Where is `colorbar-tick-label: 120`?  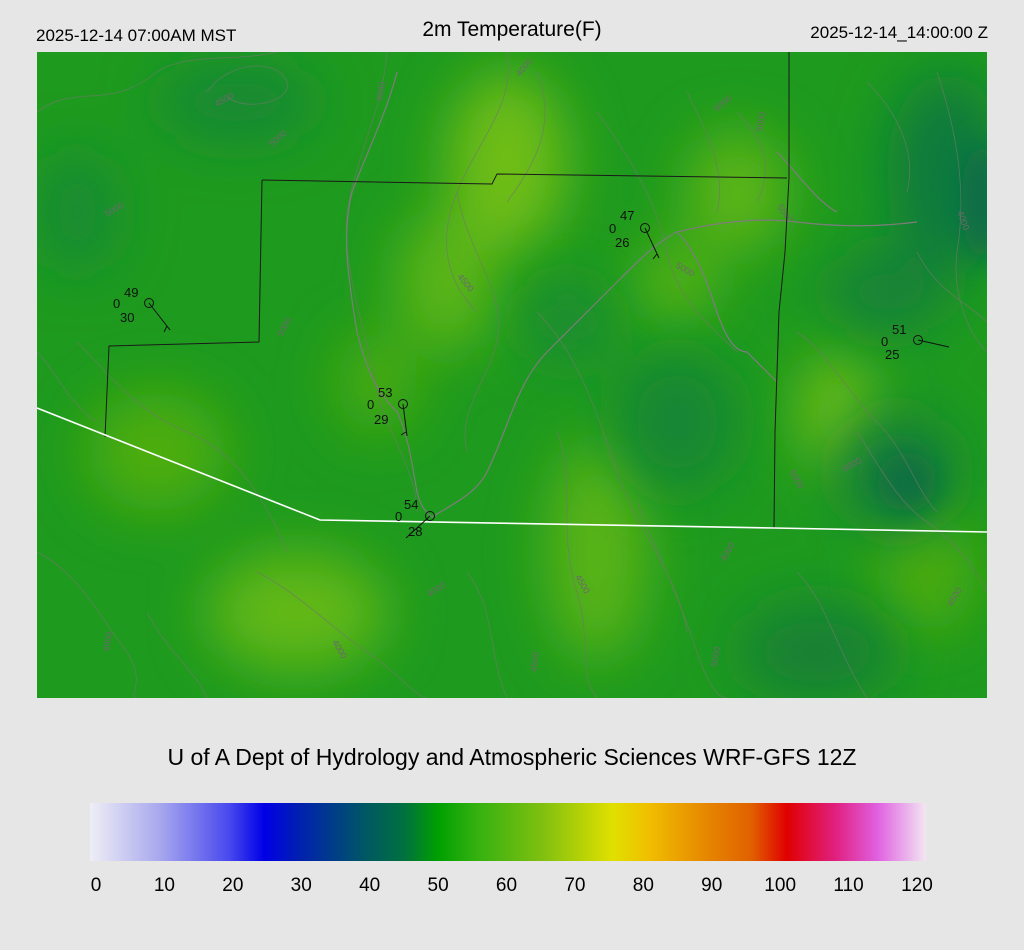 colorbar-tick-label: 120 is located at coordinates (917, 885).